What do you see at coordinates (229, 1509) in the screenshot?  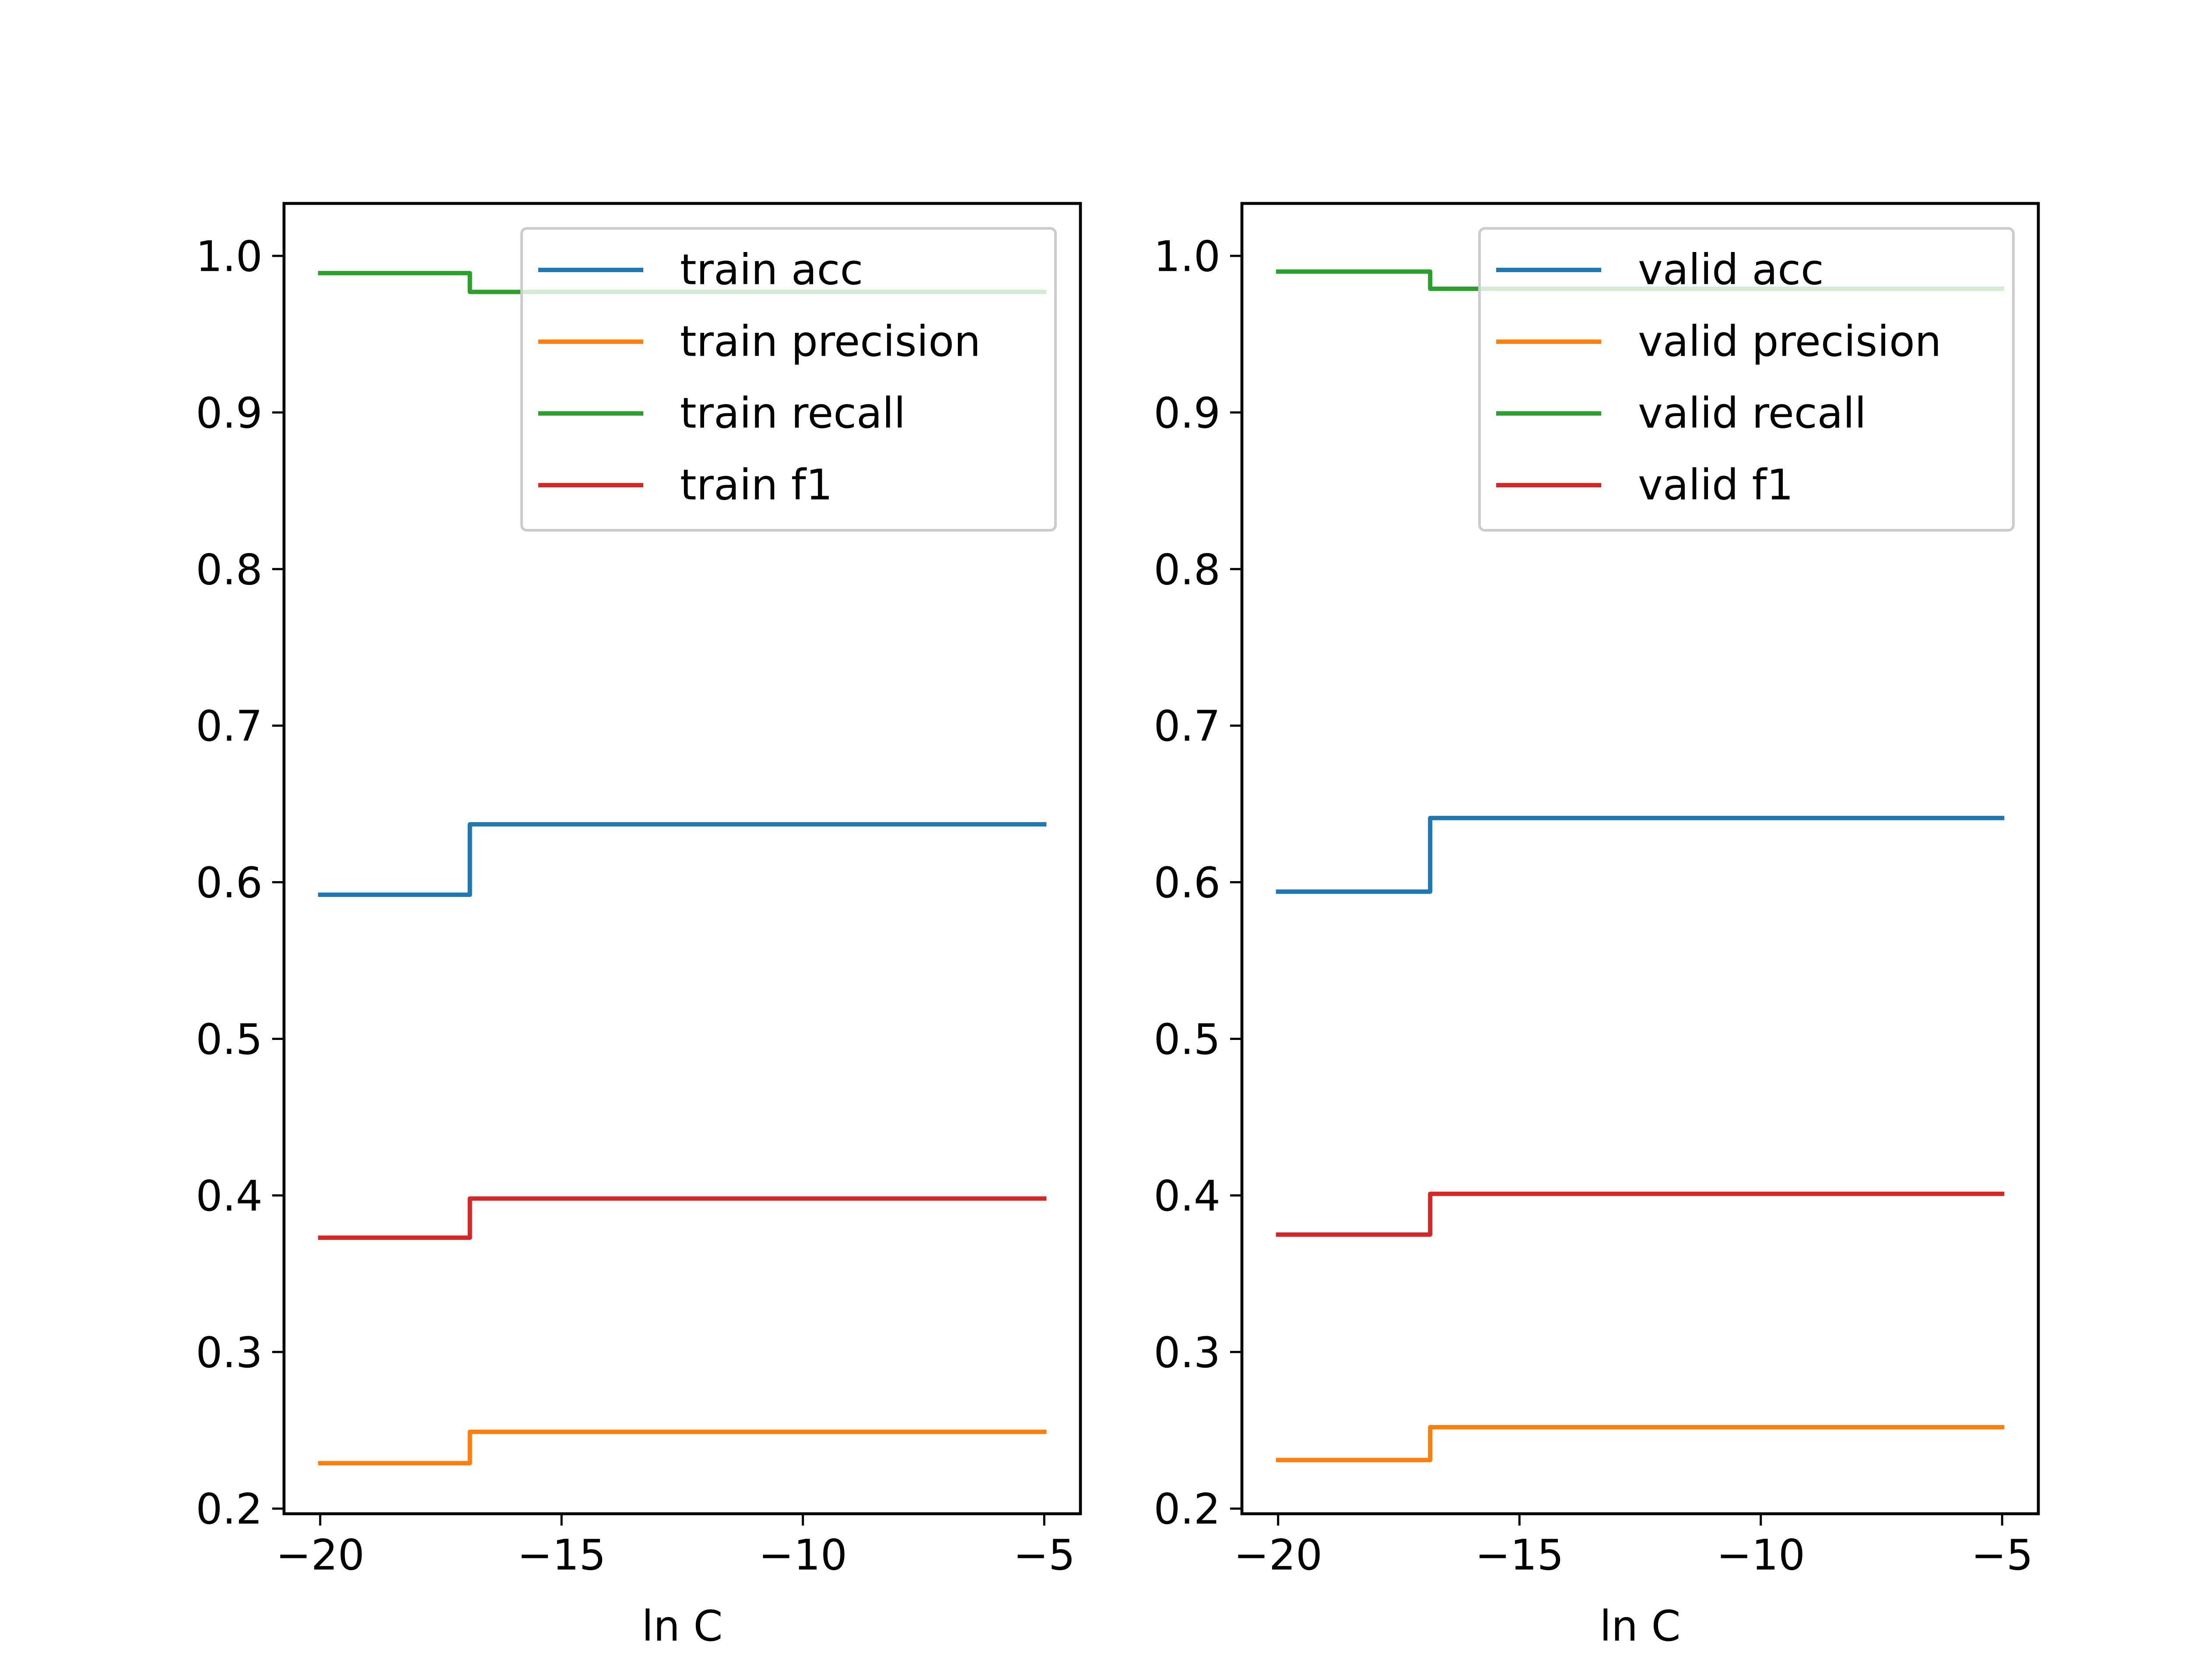 I see `panel-1-y-tick-label: 0.2` at bounding box center [229, 1509].